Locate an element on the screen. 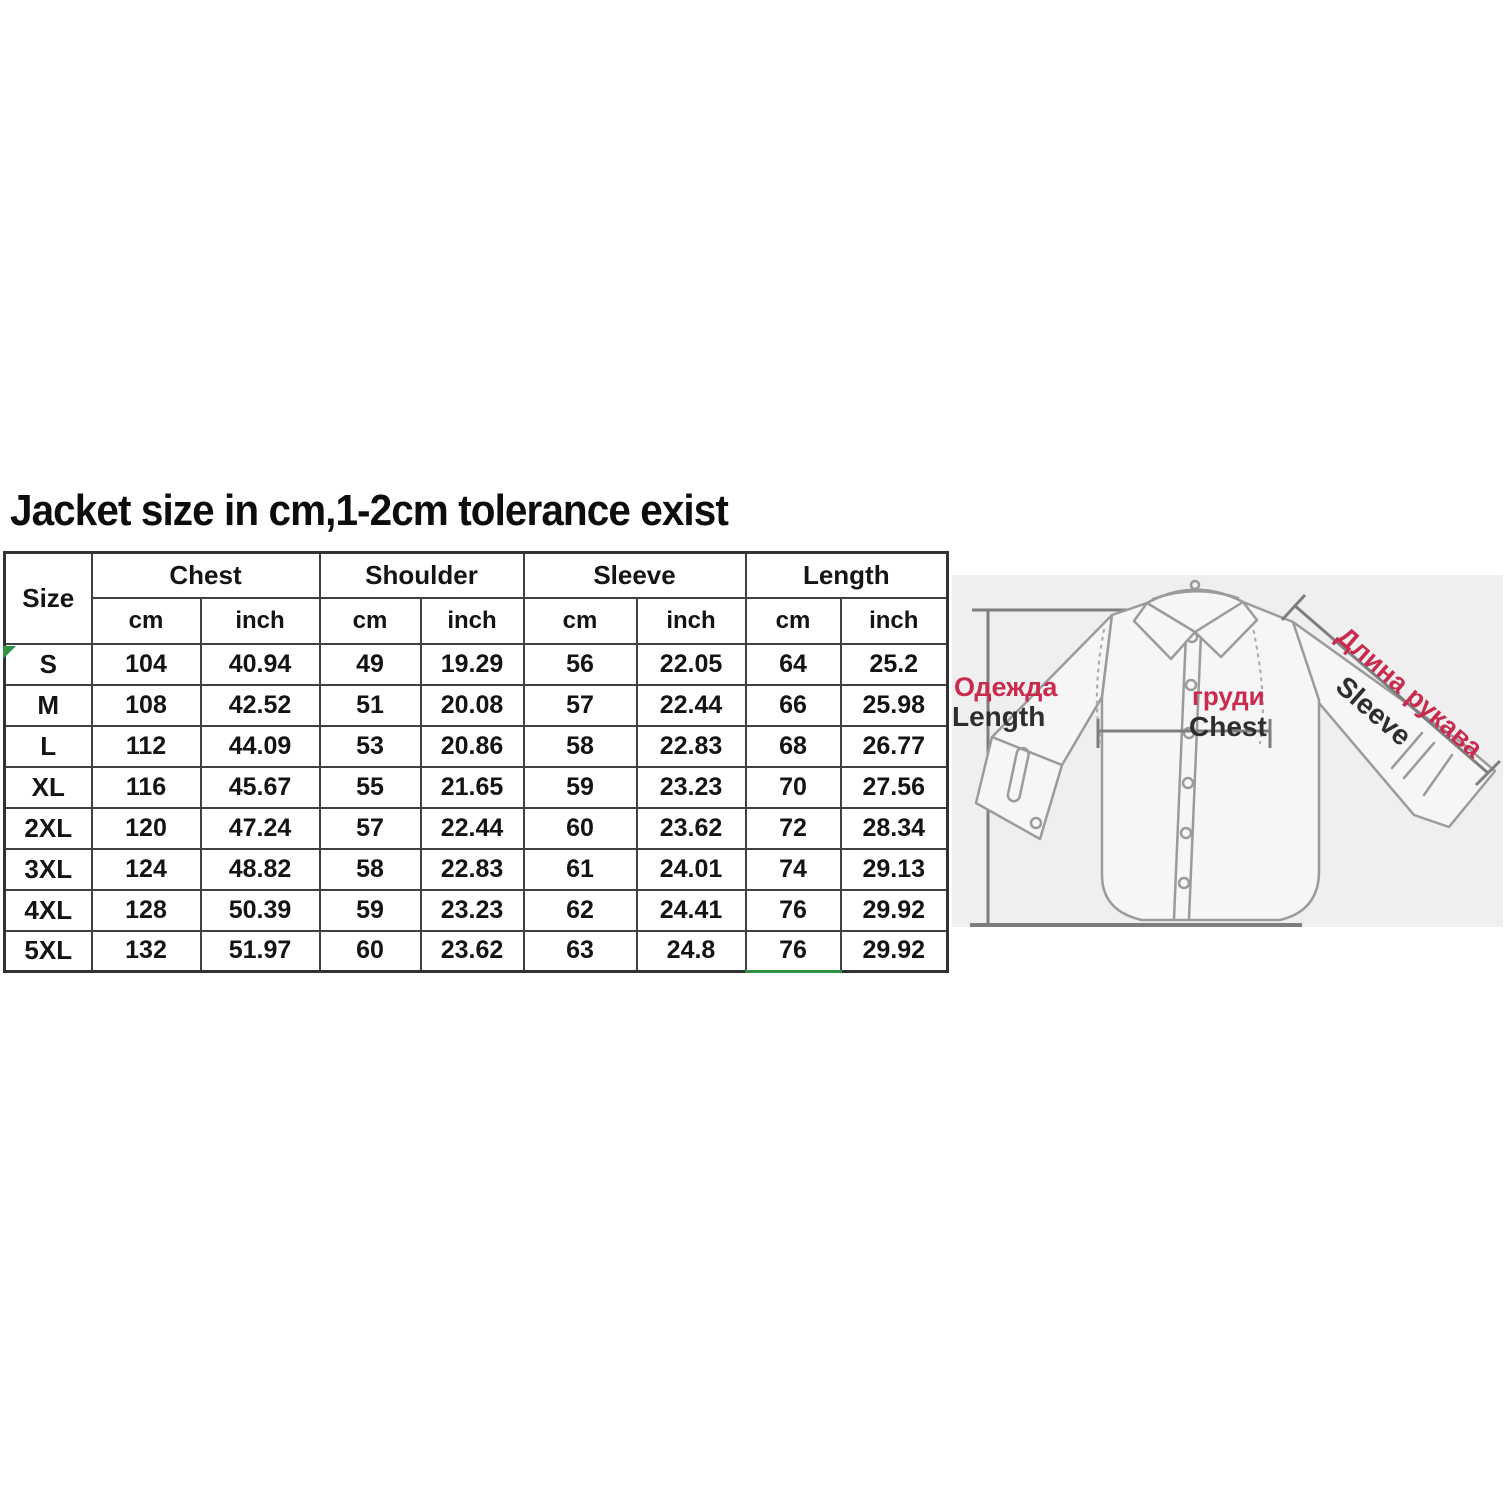 The width and height of the screenshot is (1512, 1512). value-cell: 27.56 is located at coordinates (894, 787).